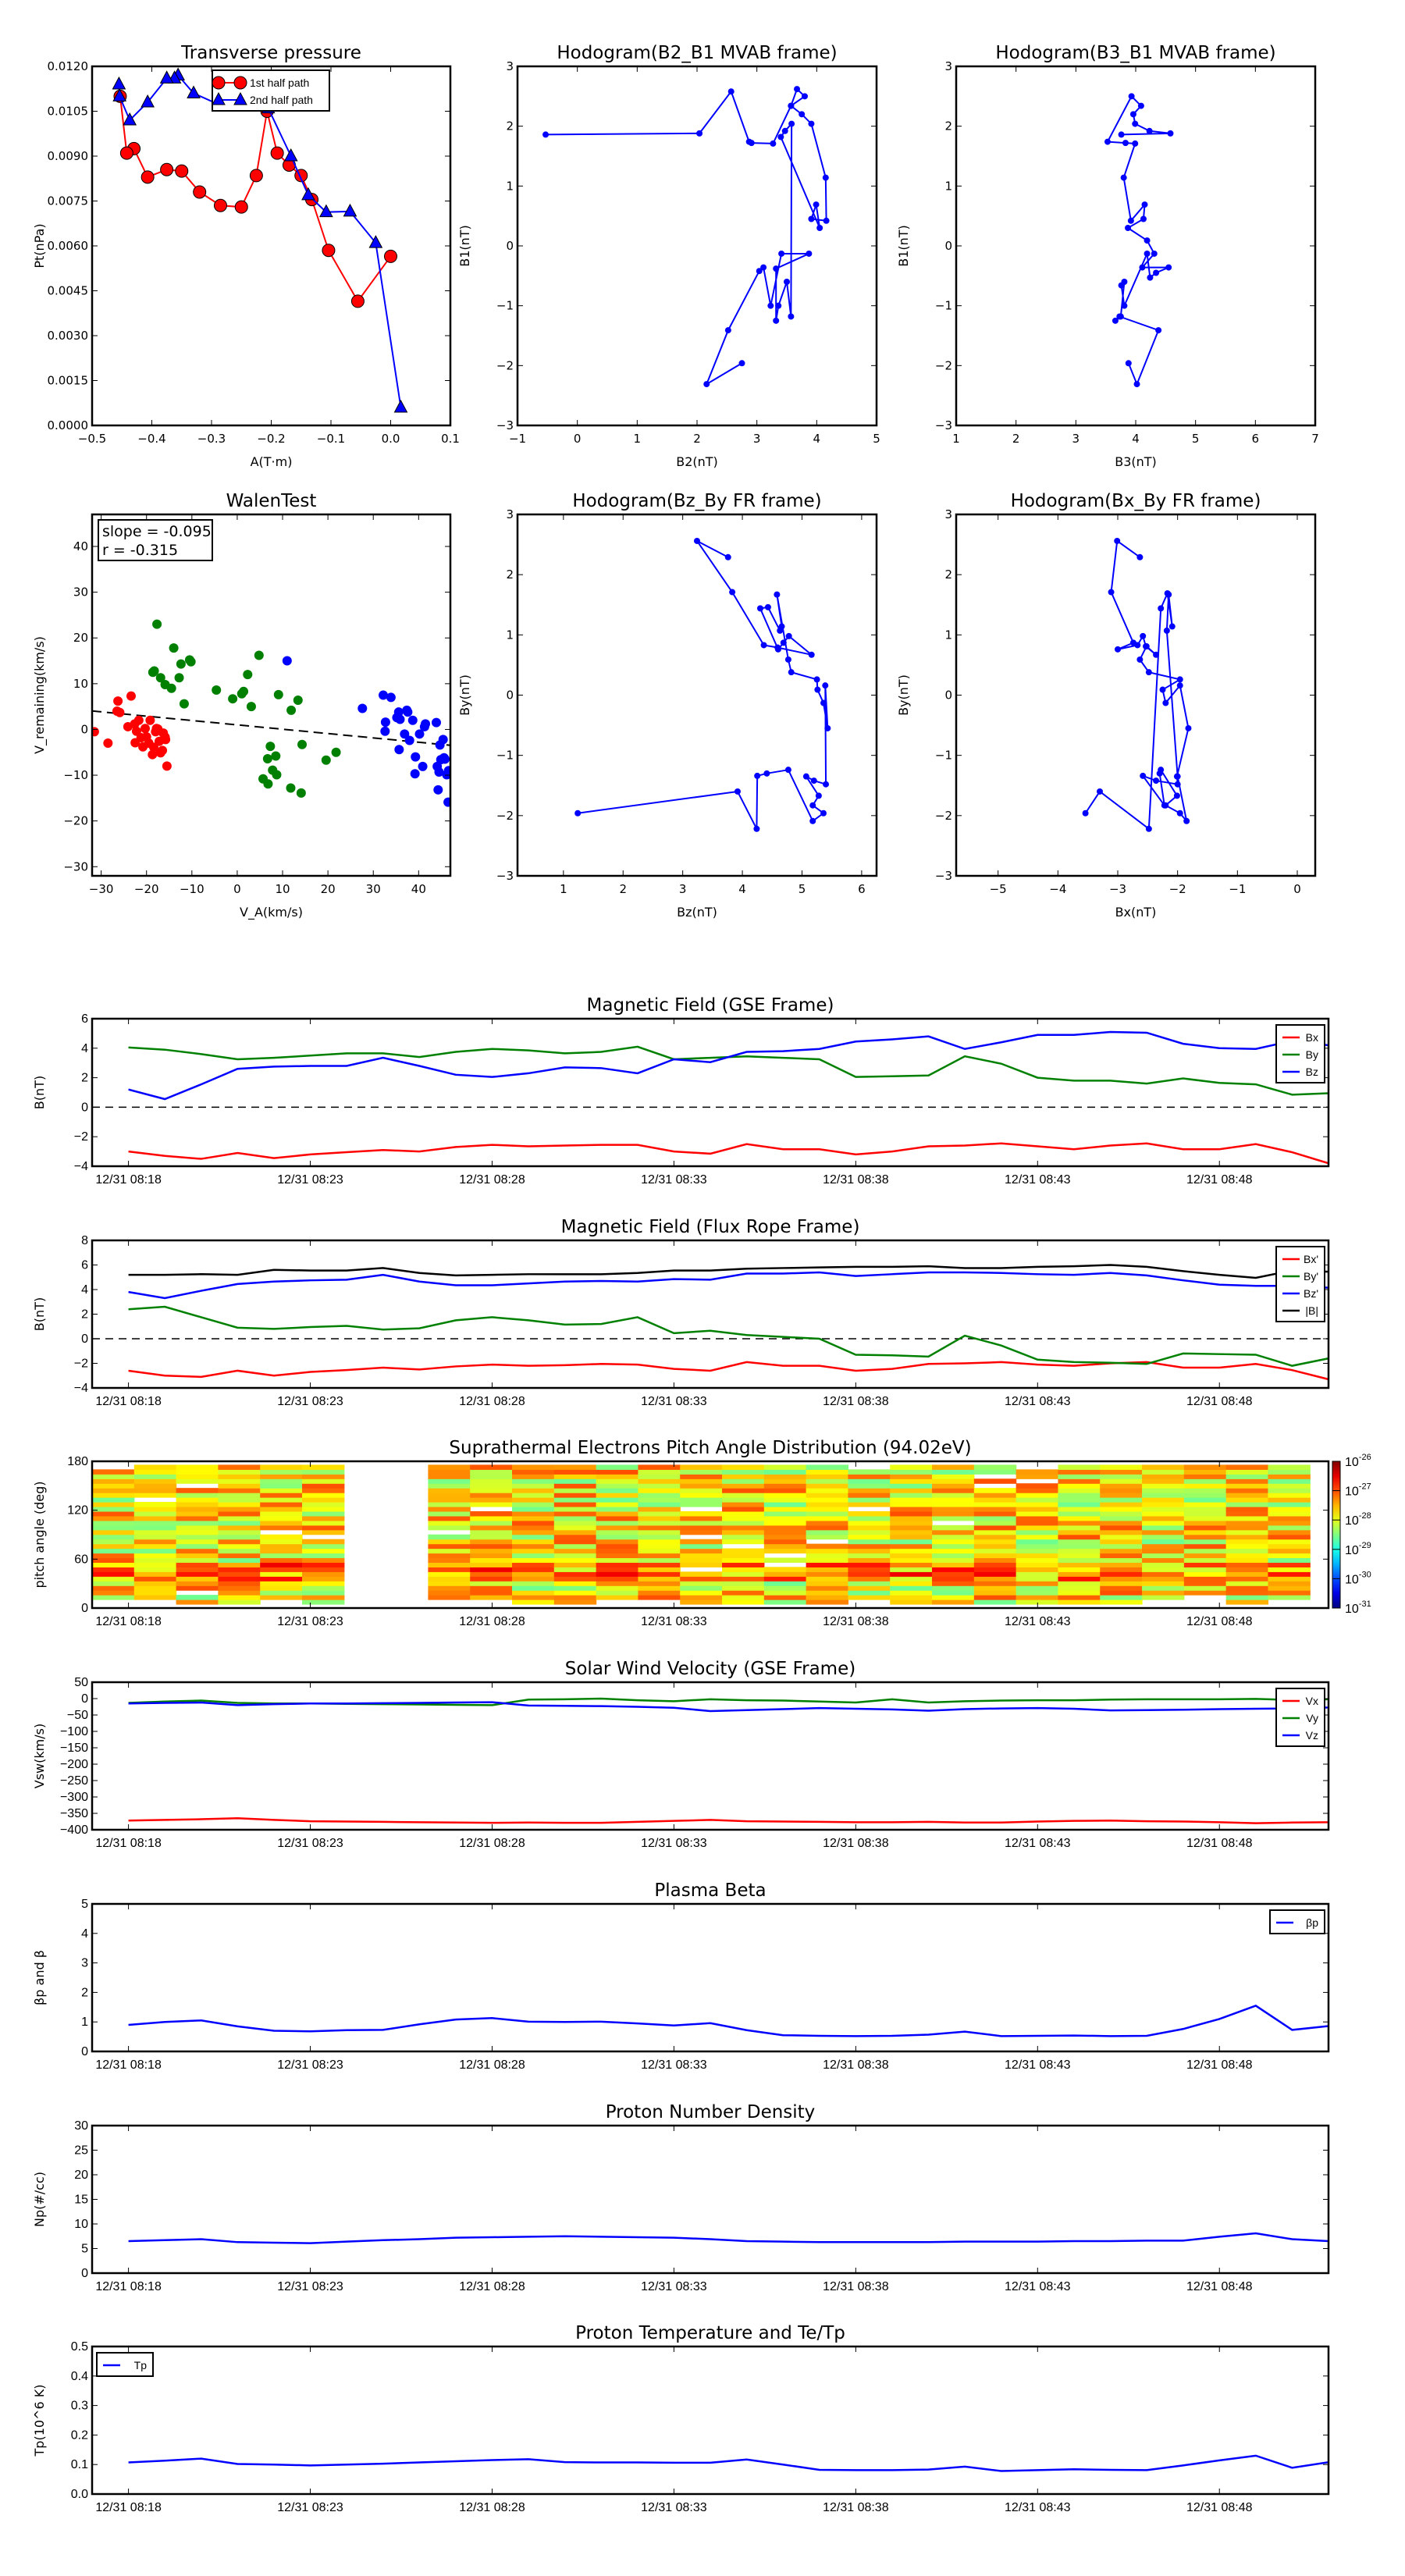 The height and width of the screenshot is (2576, 1405). Describe the element at coordinates (272, 461) in the screenshot. I see `x-axis-label: A(T·m)` at that location.